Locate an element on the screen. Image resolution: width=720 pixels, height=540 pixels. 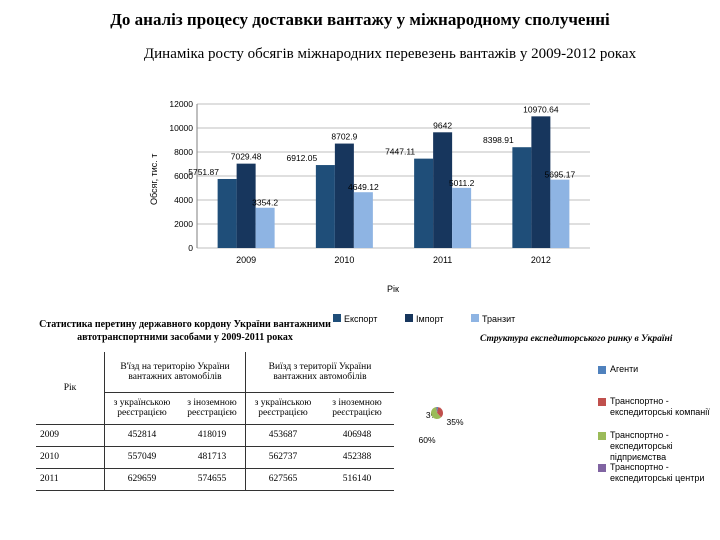
cell-exit-foreign: 406948 is located at coordinates (357, 435).